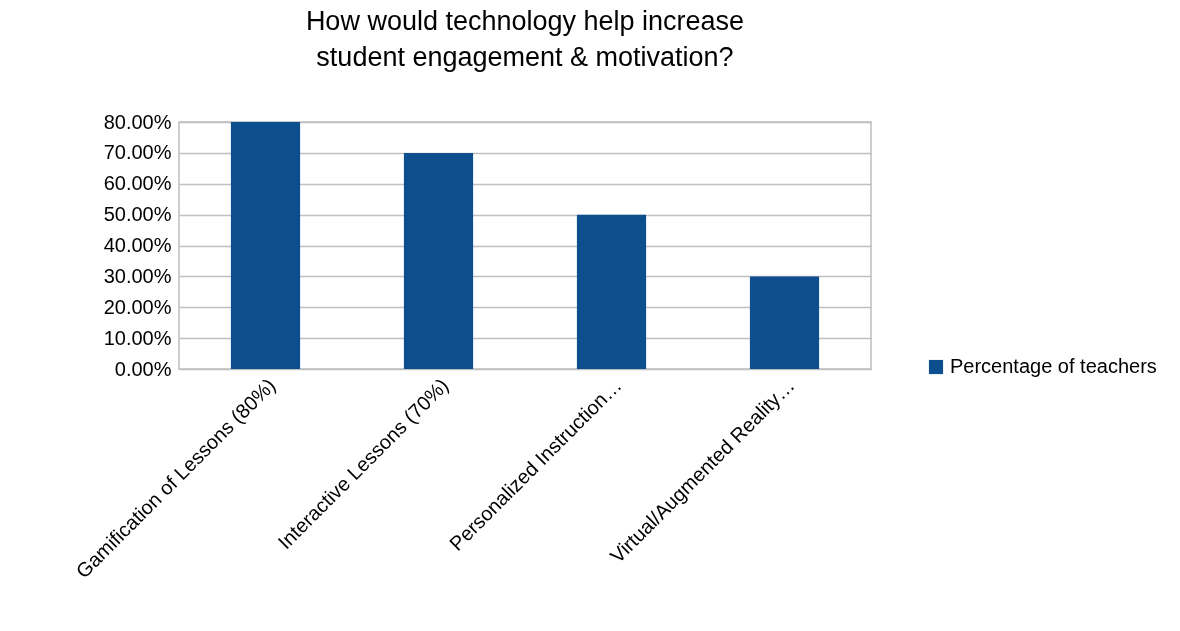 The height and width of the screenshot is (631, 1180). What do you see at coordinates (137, 152) in the screenshot?
I see `y-tick-label: 70.00%` at bounding box center [137, 152].